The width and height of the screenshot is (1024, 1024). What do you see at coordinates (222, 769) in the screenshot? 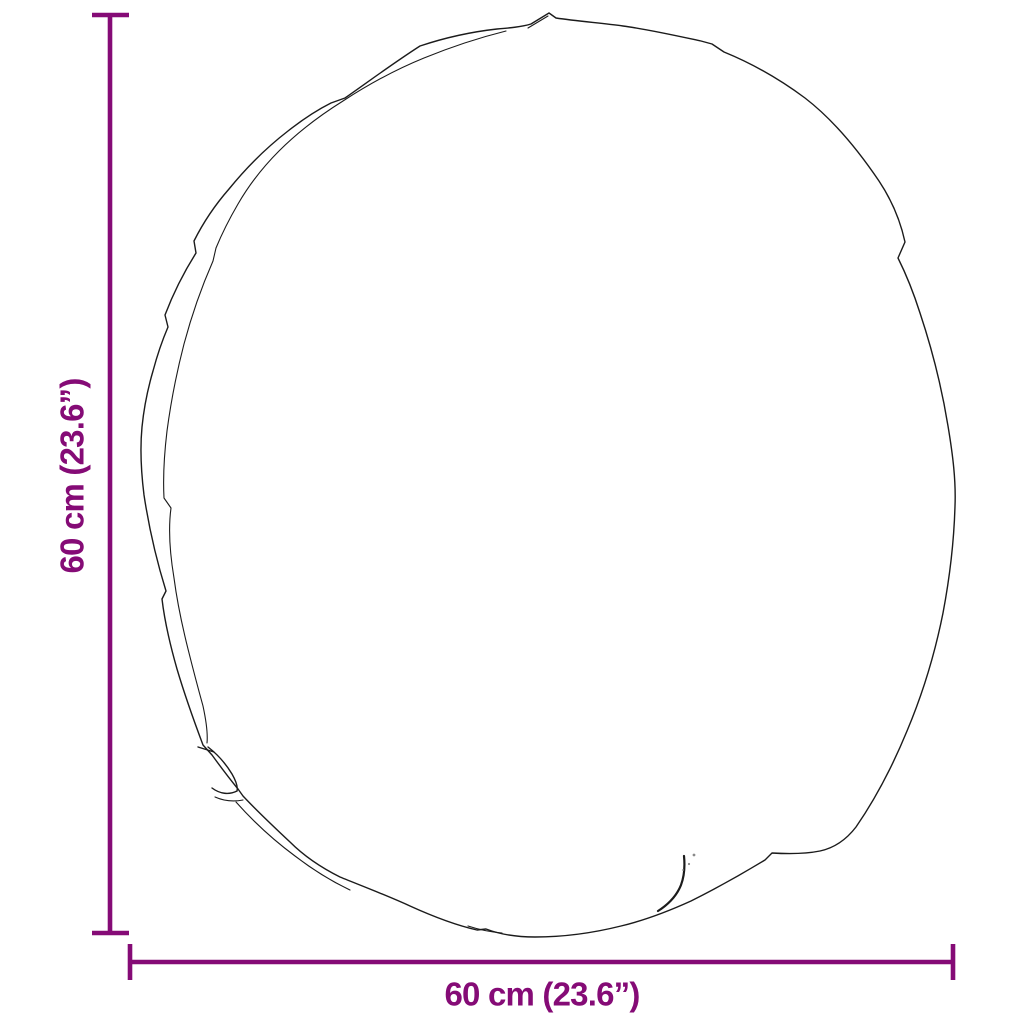
I see `fold-lens-right` at bounding box center [222, 769].